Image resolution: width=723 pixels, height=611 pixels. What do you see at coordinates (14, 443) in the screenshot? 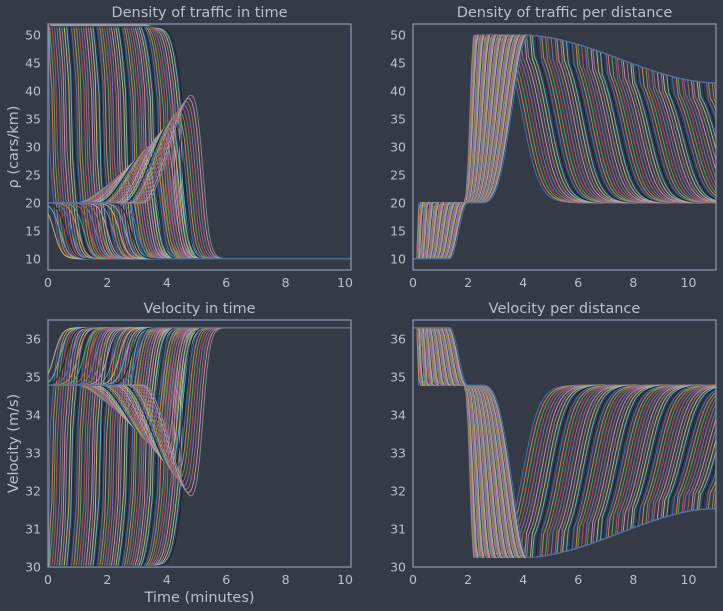
I see `y-axis-label: Velocity (m/s)` at bounding box center [14, 443].